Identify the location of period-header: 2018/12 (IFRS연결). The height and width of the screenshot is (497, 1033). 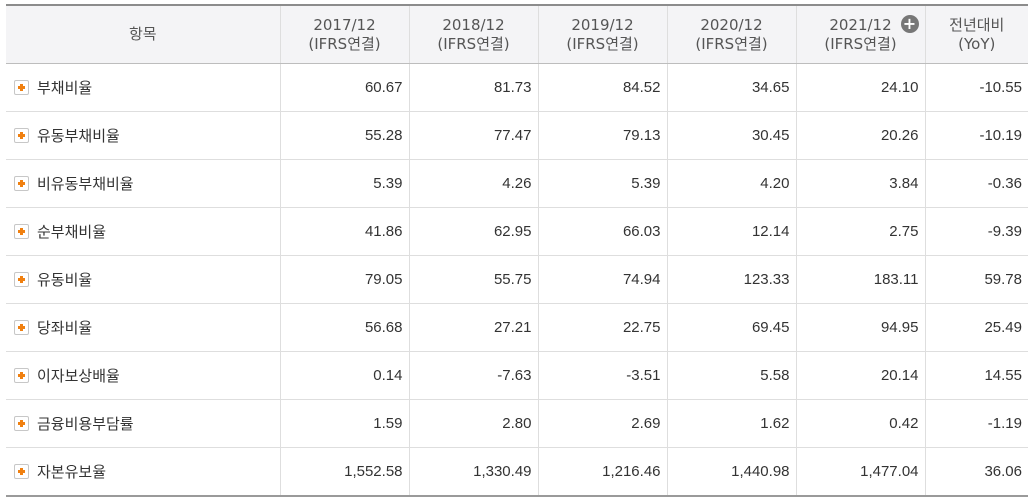
(473, 34).